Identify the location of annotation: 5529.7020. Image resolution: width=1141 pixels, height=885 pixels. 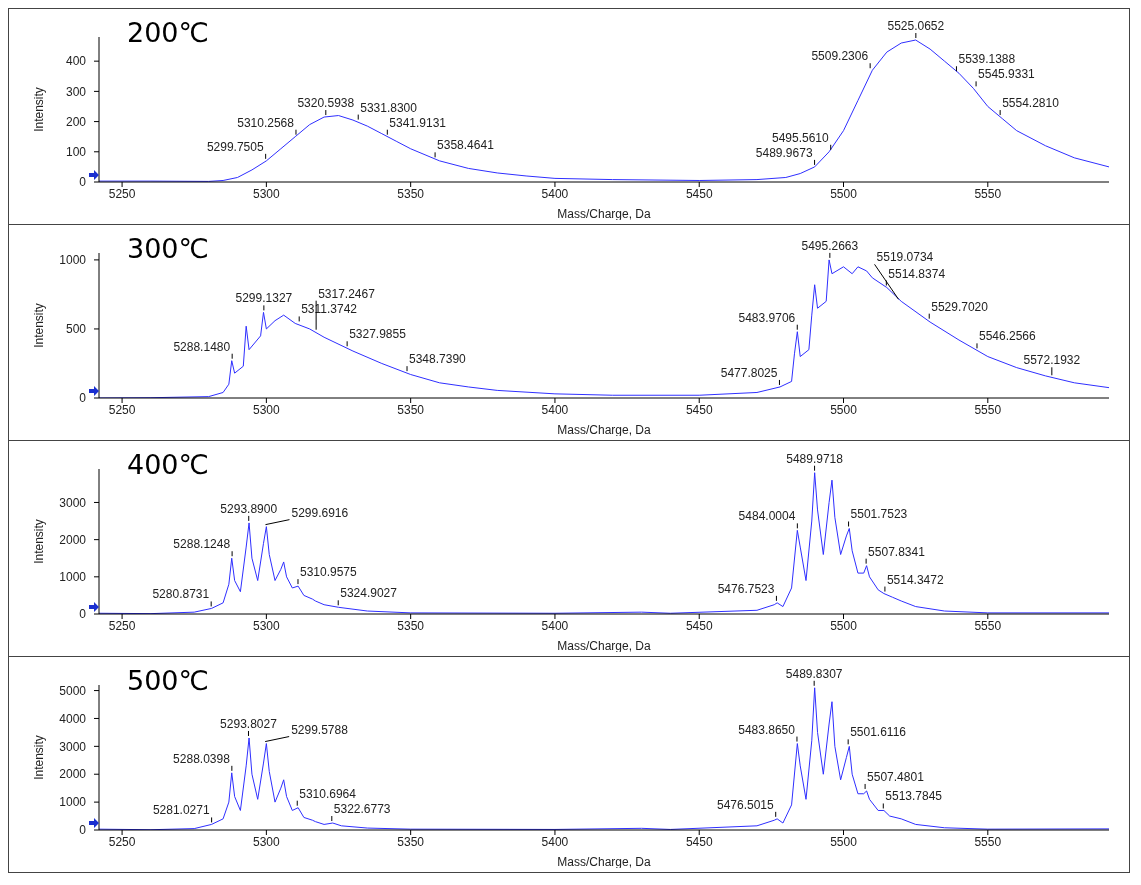
(960, 306).